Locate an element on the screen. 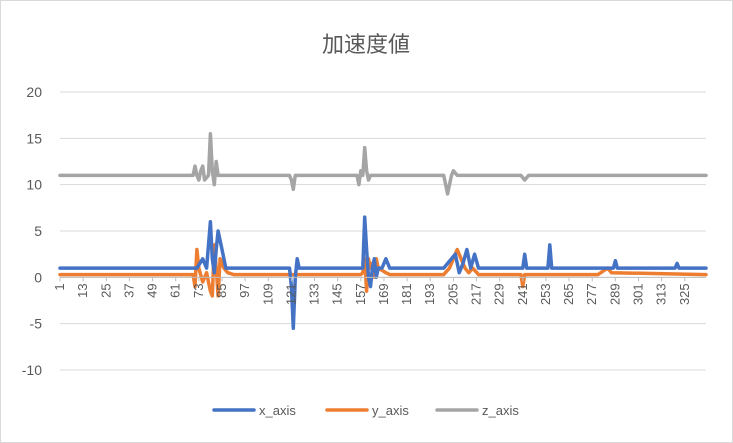 This screenshot has height=443, width=733. x-tick-label: 169 is located at coordinates (383, 294).